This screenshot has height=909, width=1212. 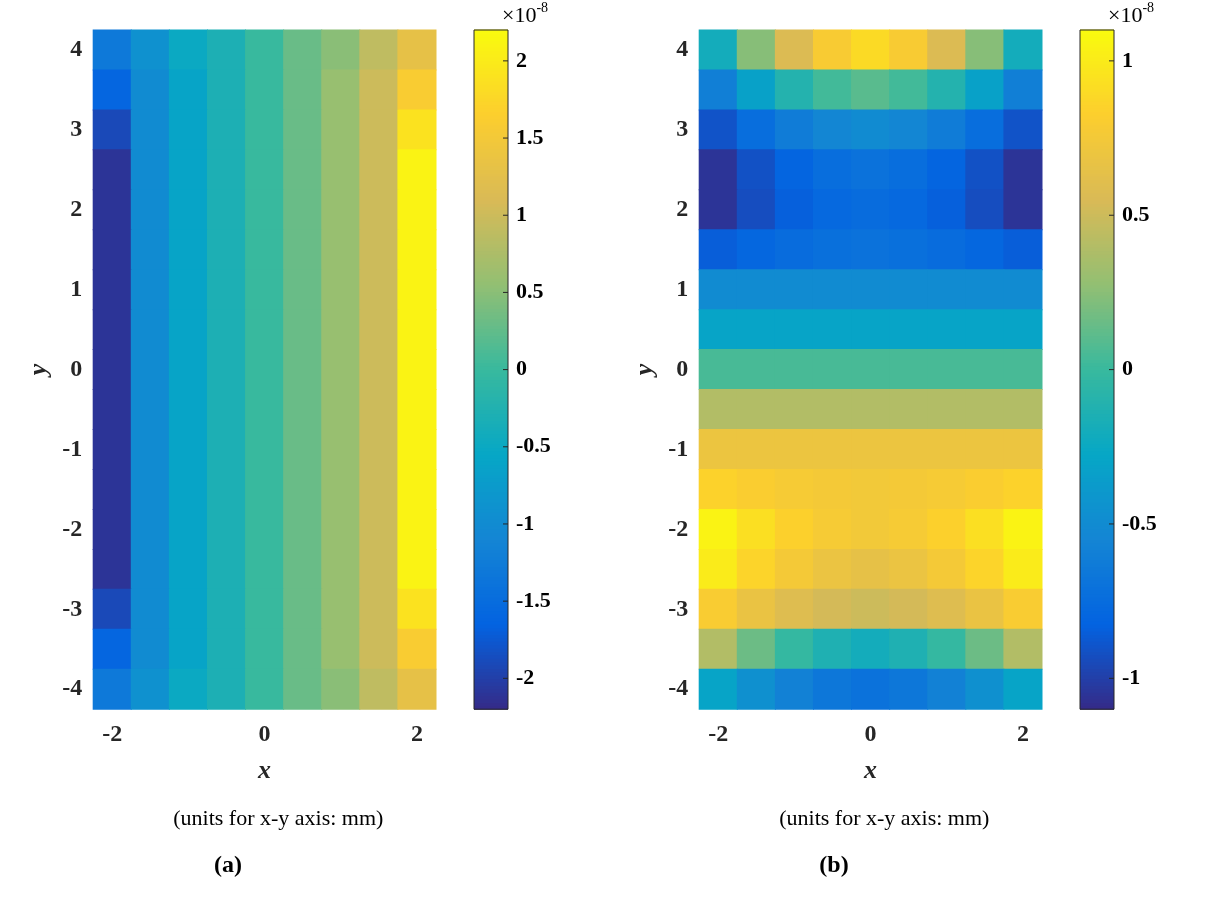 I want to click on color-bar-label: 1.5, so click(x=530, y=136).